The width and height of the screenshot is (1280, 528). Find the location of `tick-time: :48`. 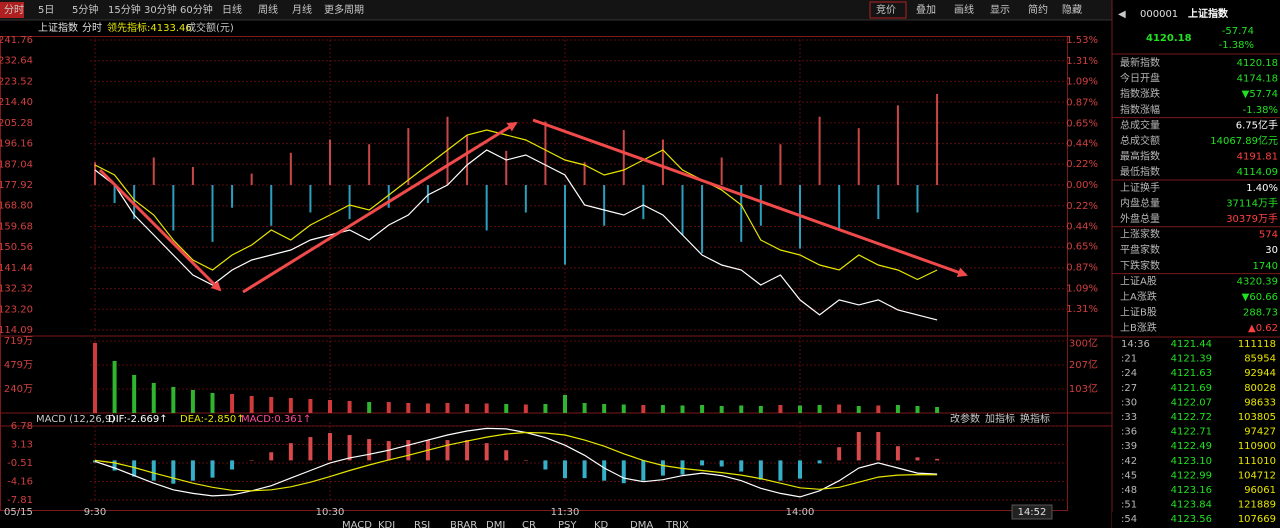

tick-time: :48 is located at coordinates (1129, 490).